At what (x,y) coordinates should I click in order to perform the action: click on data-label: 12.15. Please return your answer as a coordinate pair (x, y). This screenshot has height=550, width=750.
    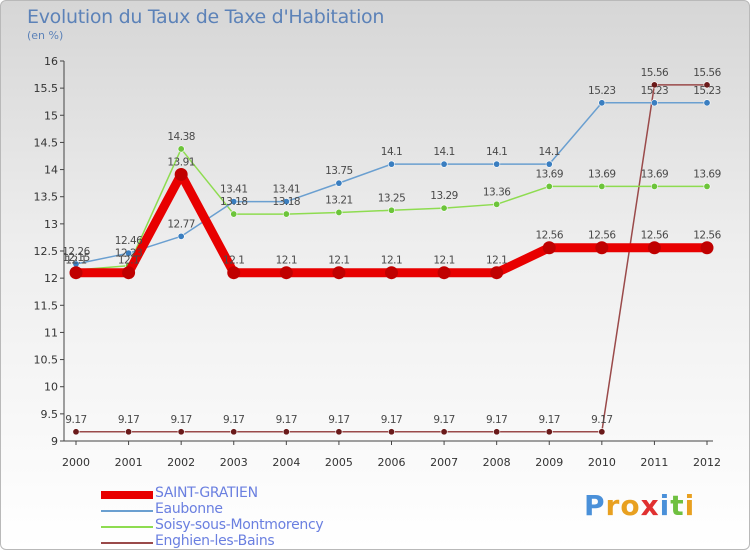
    Looking at the image, I should click on (76, 258).